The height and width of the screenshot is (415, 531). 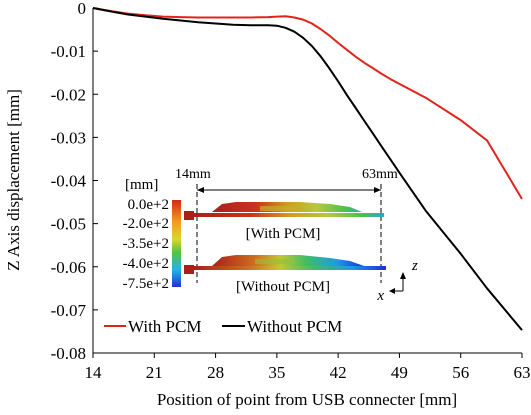 What do you see at coordinates (176, 243) in the screenshot?
I see `colorbar` at bounding box center [176, 243].